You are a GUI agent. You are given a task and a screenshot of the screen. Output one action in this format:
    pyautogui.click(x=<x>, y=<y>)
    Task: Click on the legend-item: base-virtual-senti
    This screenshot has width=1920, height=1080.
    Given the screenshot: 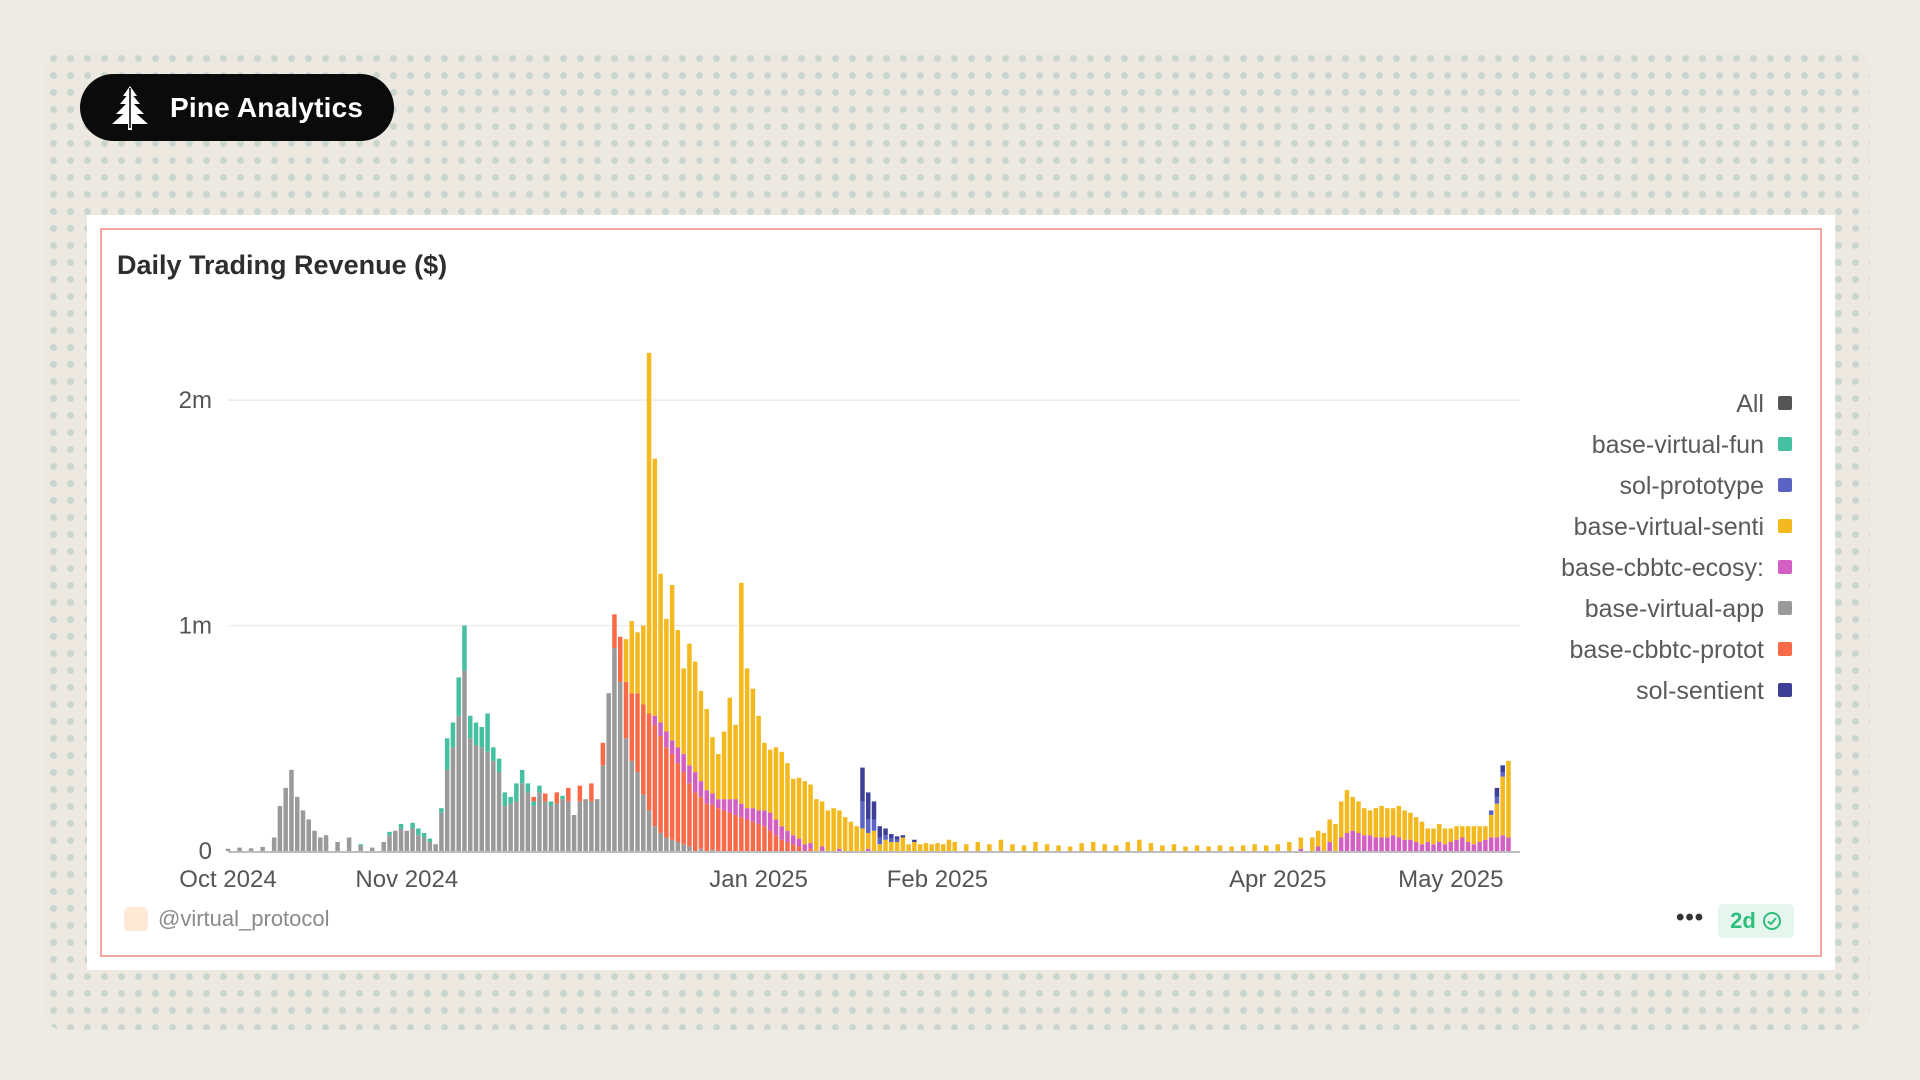 What is the action you would take?
    pyautogui.click(x=1683, y=527)
    